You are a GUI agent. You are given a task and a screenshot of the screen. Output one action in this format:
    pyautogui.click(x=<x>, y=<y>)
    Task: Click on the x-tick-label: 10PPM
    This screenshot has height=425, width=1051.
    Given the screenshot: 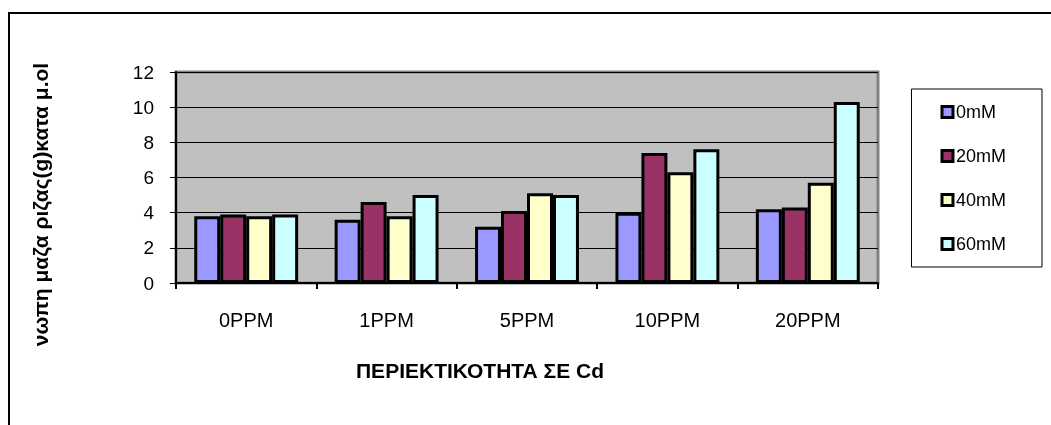 What is the action you would take?
    pyautogui.click(x=667, y=320)
    